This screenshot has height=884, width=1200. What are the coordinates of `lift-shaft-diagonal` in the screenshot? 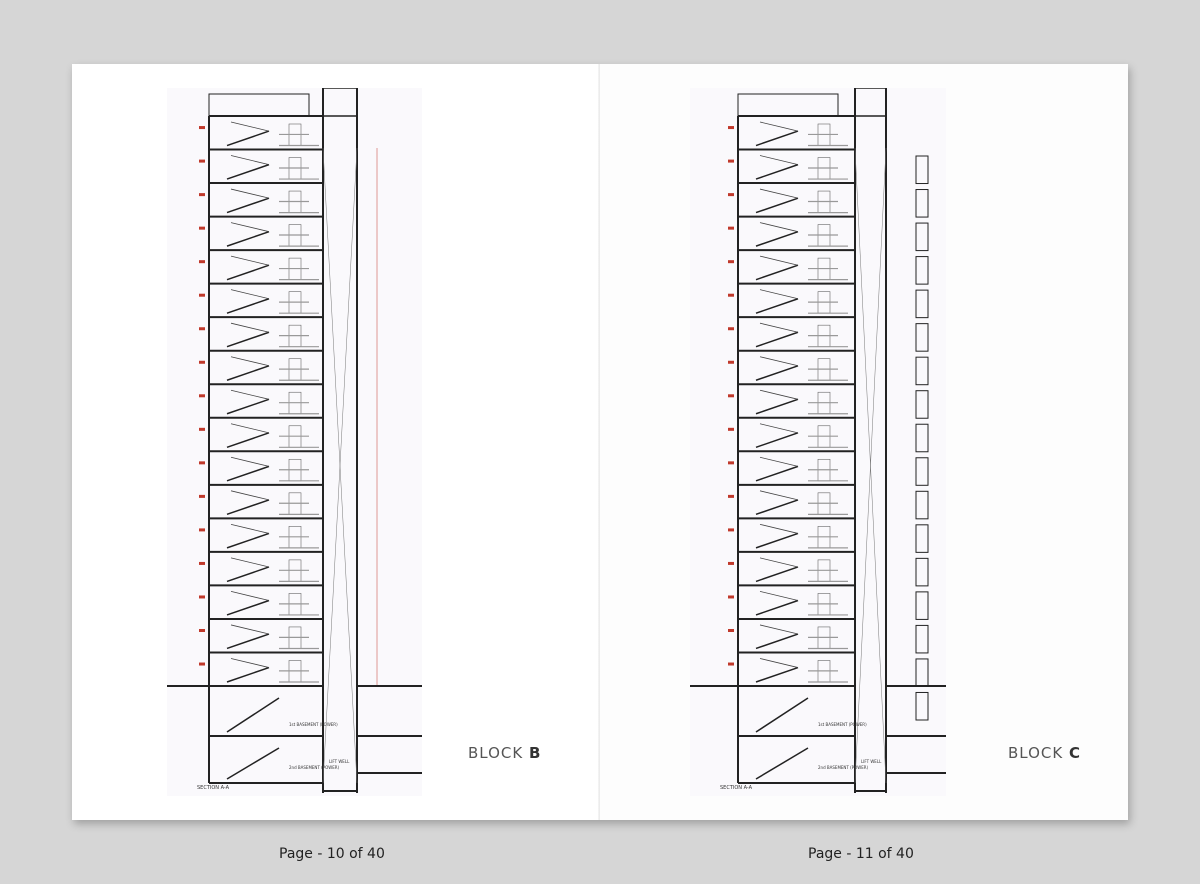 It's located at (870, 465).